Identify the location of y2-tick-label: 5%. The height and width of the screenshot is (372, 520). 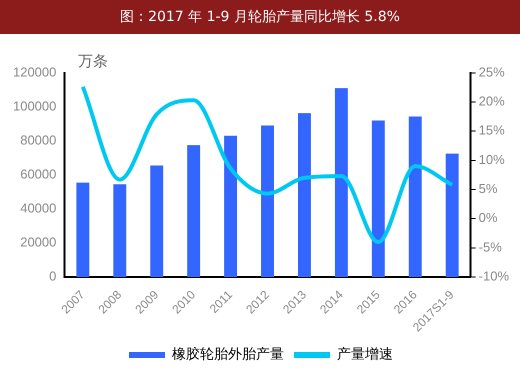
(488, 188).